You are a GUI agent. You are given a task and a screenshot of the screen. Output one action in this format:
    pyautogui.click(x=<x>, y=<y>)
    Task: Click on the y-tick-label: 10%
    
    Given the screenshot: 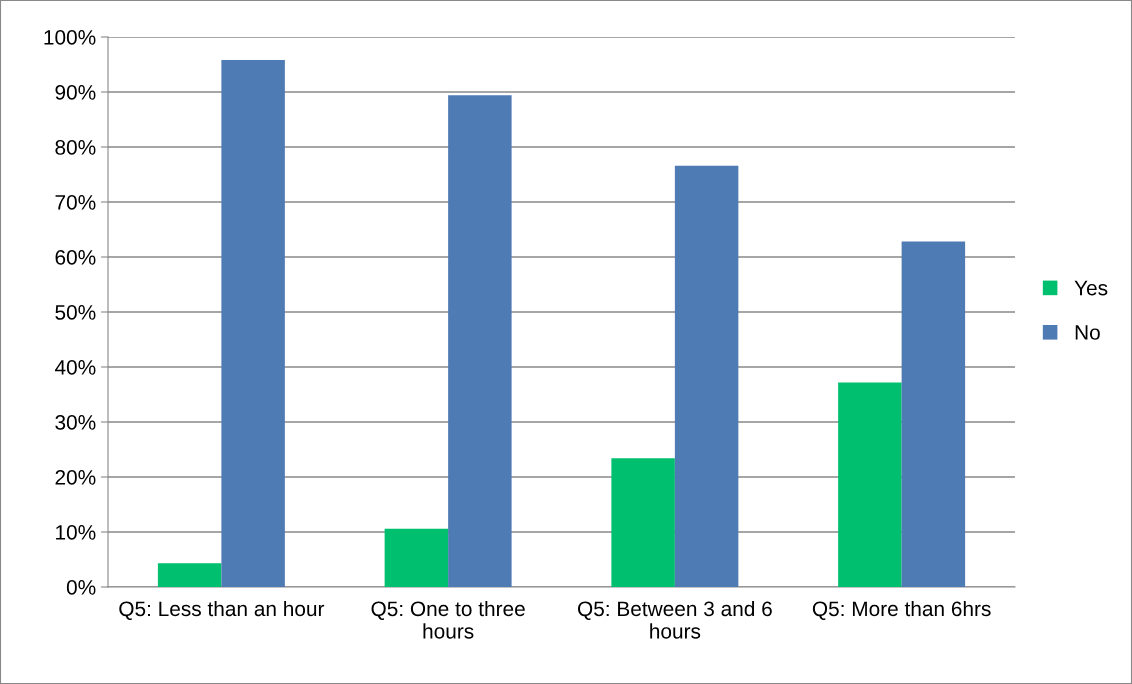 What is the action you would take?
    pyautogui.click(x=76, y=532)
    